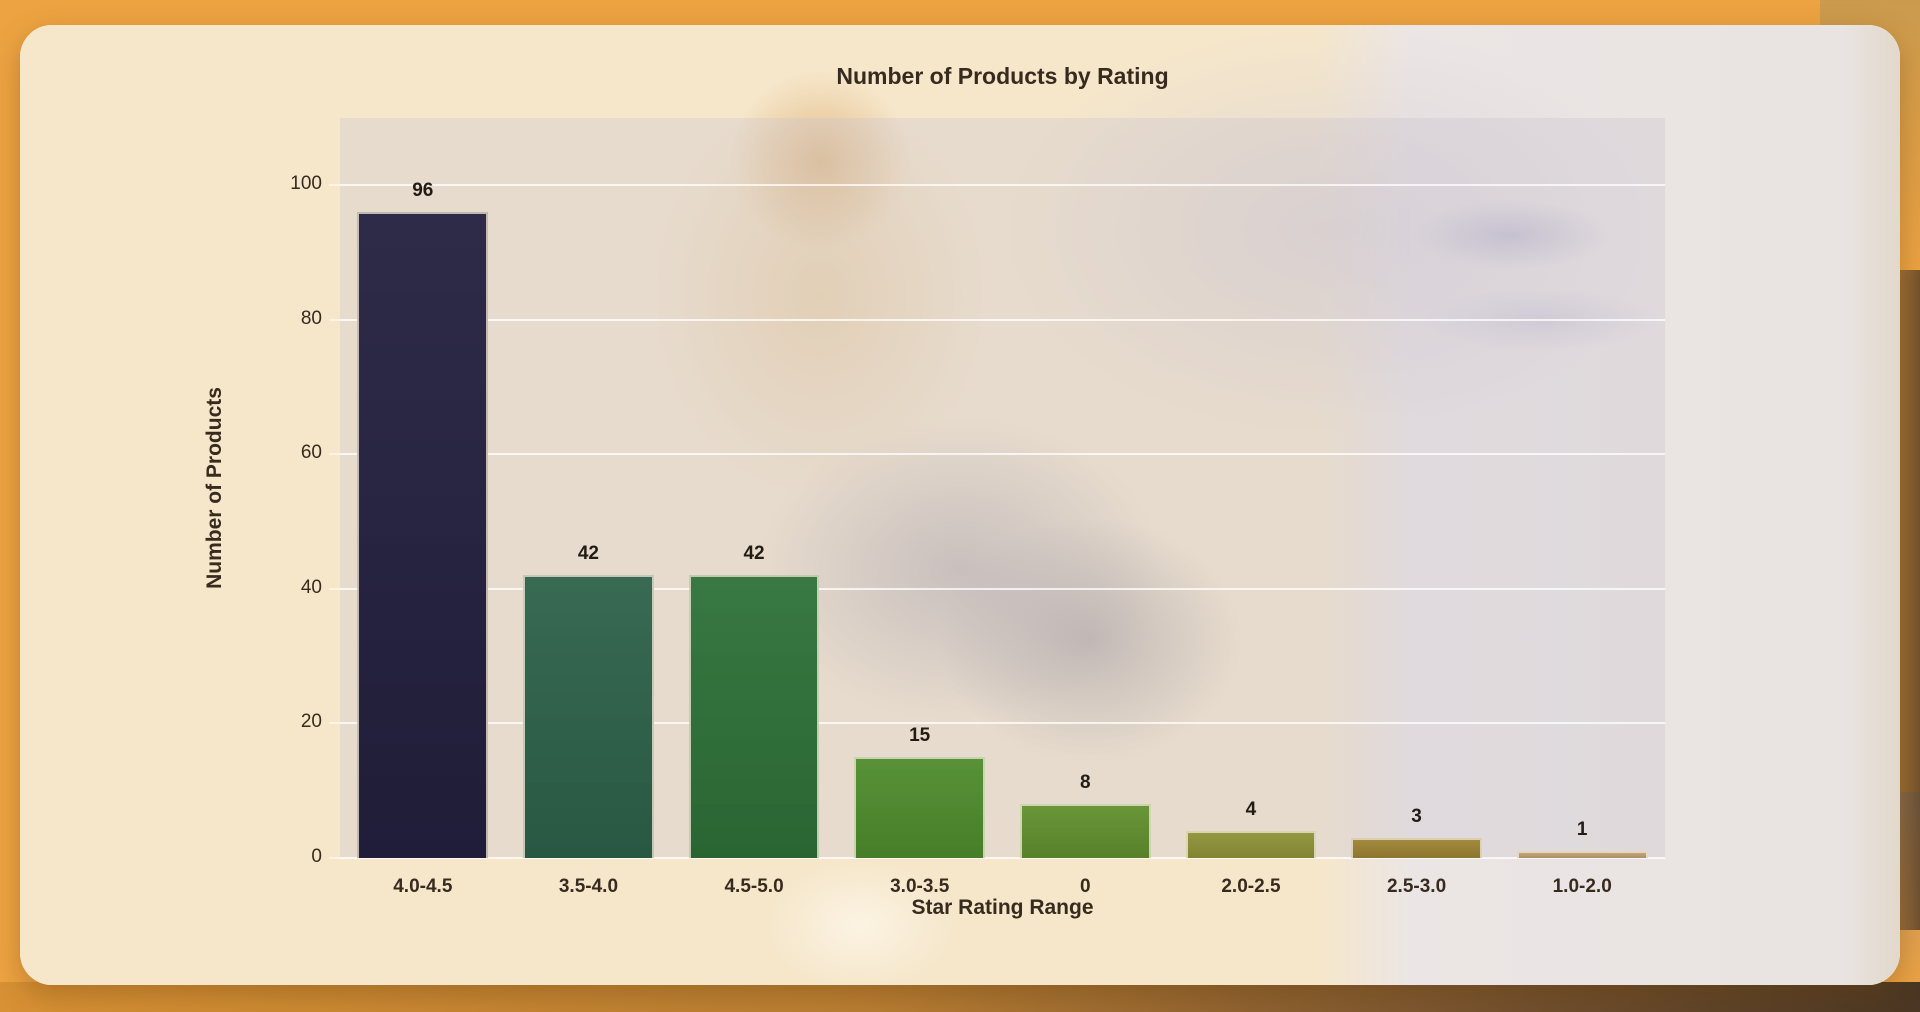 The height and width of the screenshot is (1012, 1920). Describe the element at coordinates (920, 736) in the screenshot. I see `bar-value-label: 15` at that location.